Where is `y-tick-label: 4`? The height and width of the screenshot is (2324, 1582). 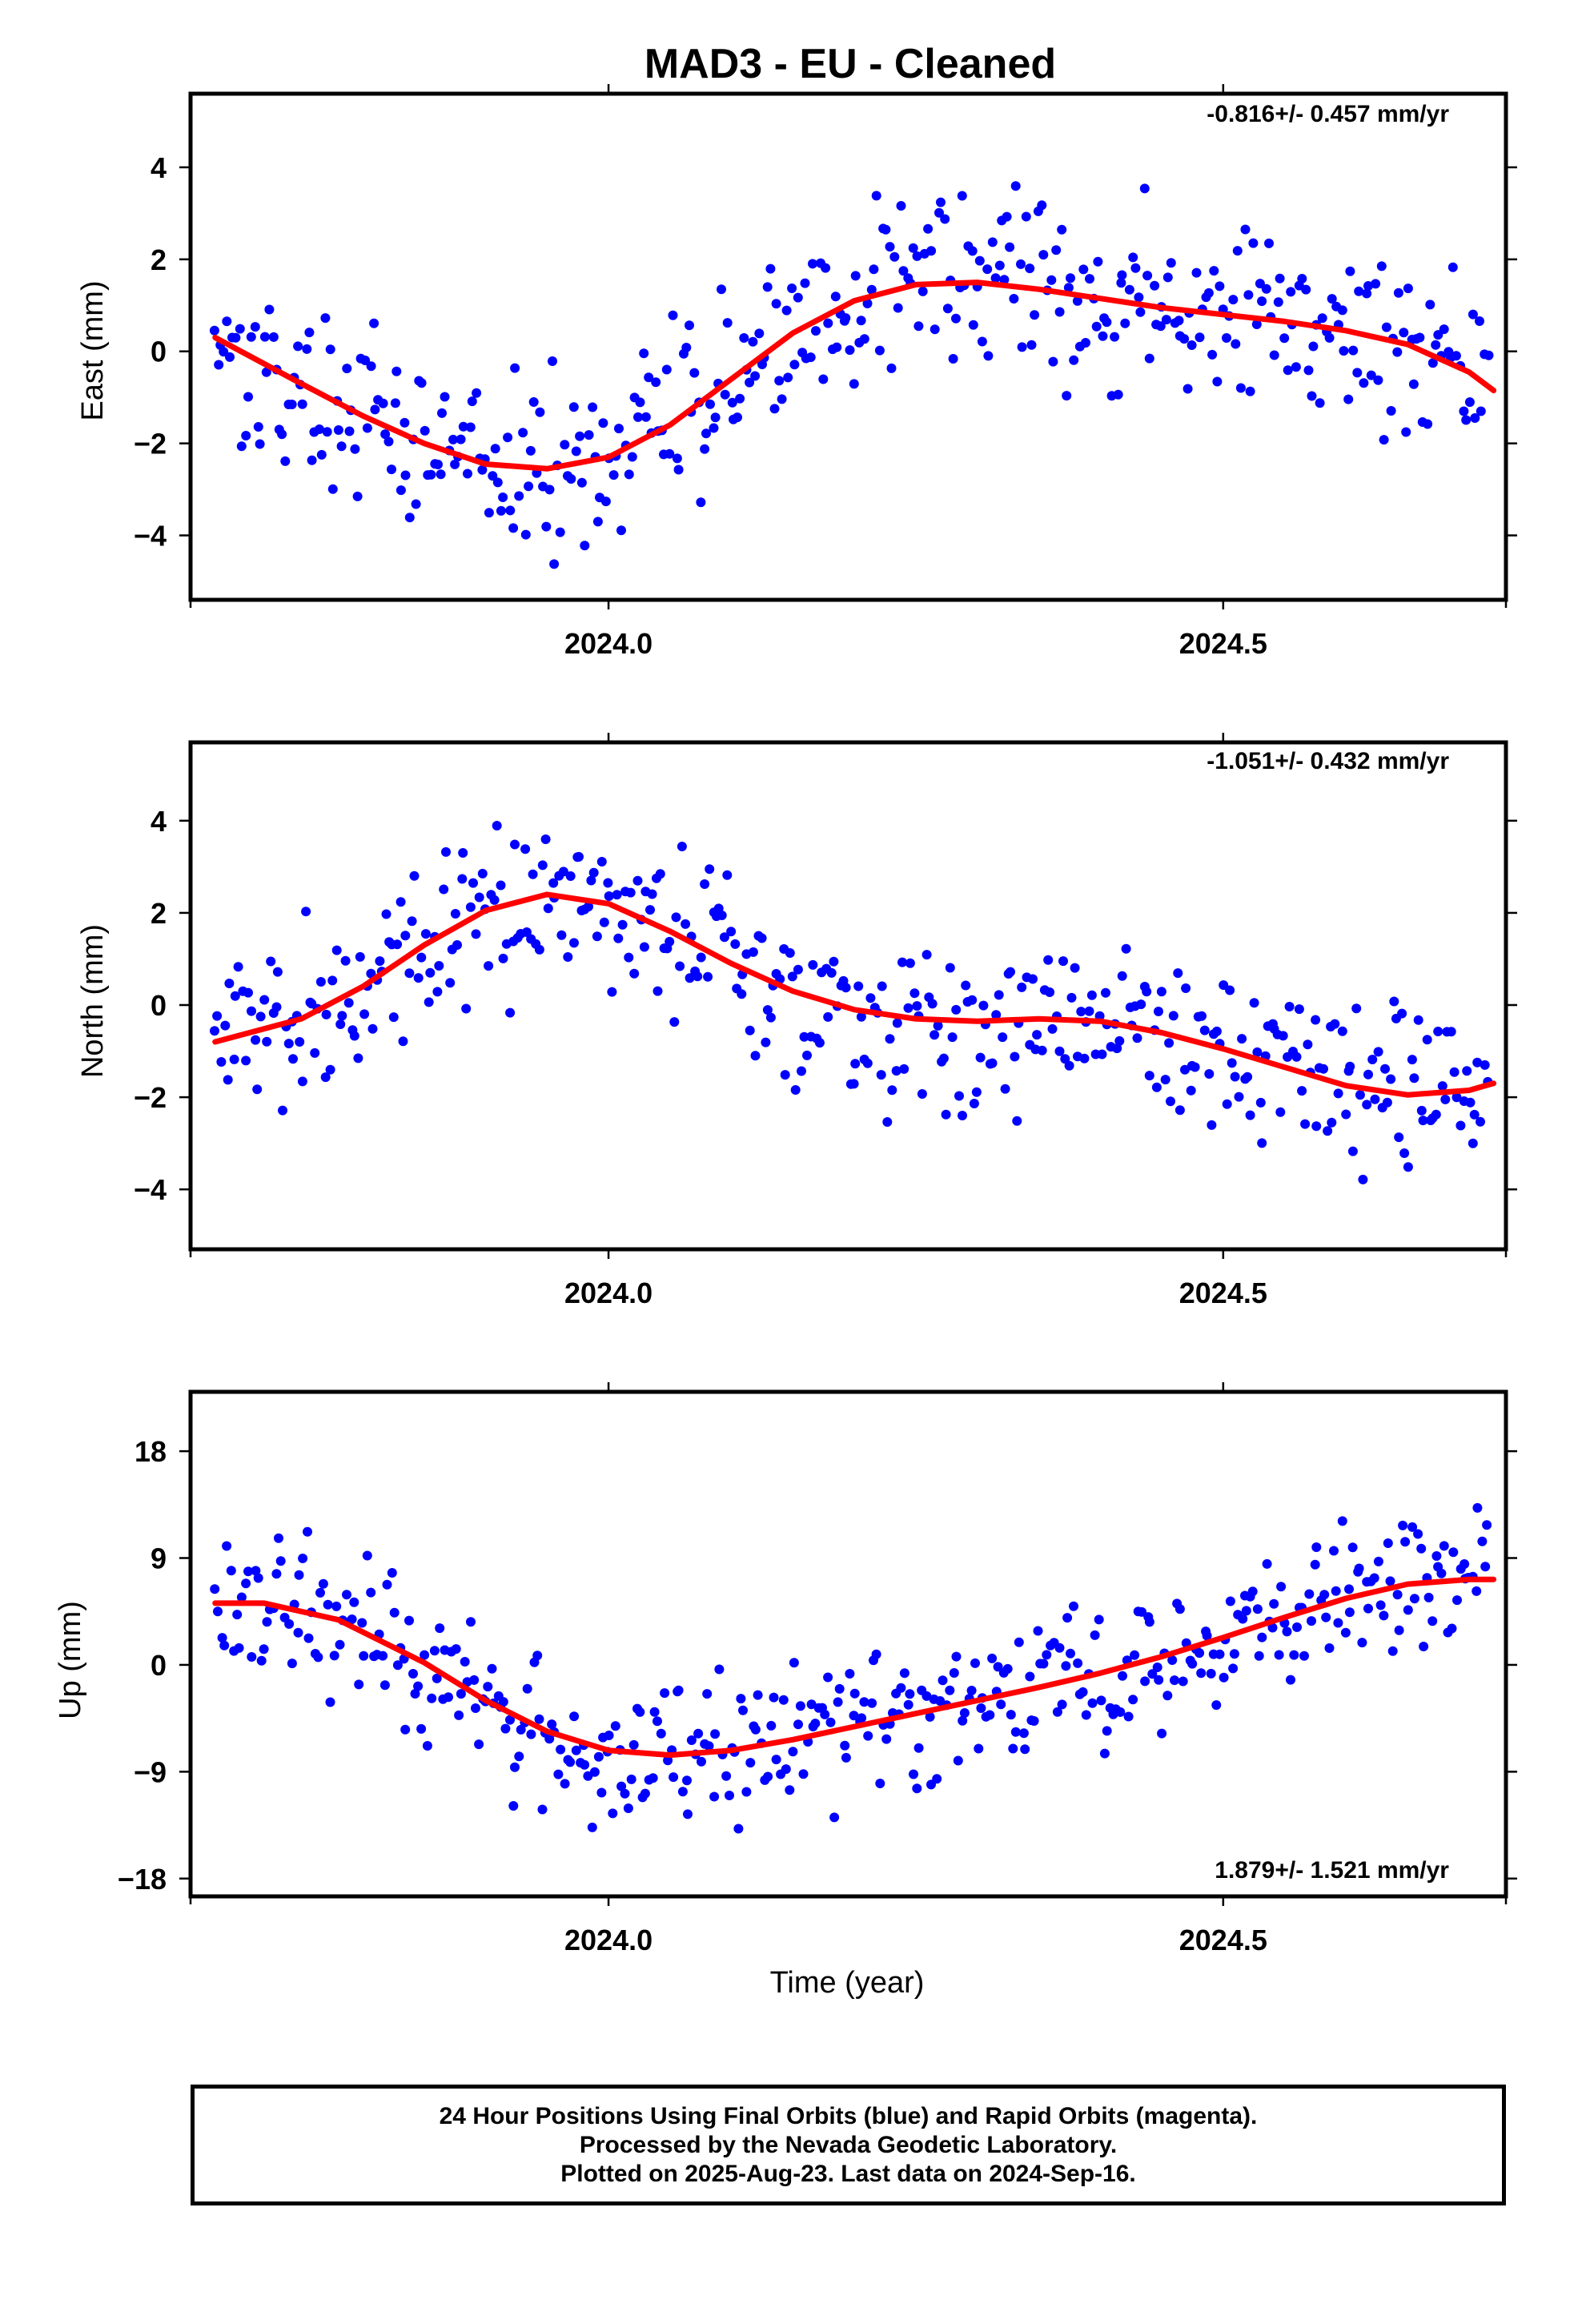
y-tick-label: 4 is located at coordinates (159, 167).